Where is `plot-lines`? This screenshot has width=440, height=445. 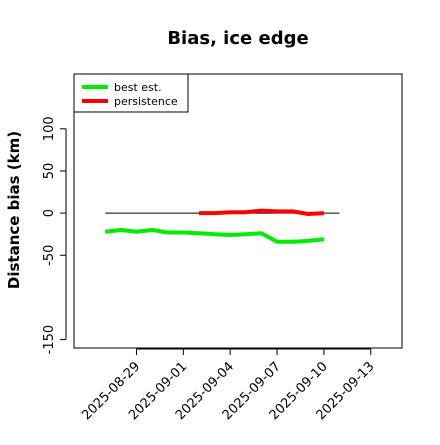
plot-lines is located at coordinates (222, 226).